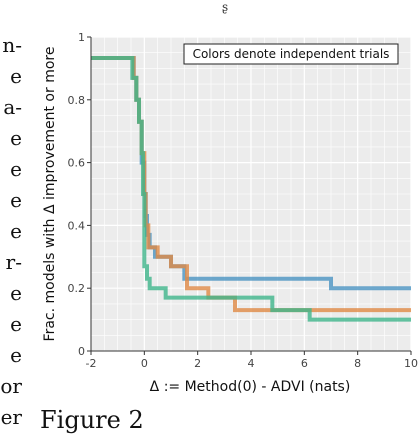  Describe the element at coordinates (11, 417) in the screenshot. I see `left-text-fragment: er` at that location.